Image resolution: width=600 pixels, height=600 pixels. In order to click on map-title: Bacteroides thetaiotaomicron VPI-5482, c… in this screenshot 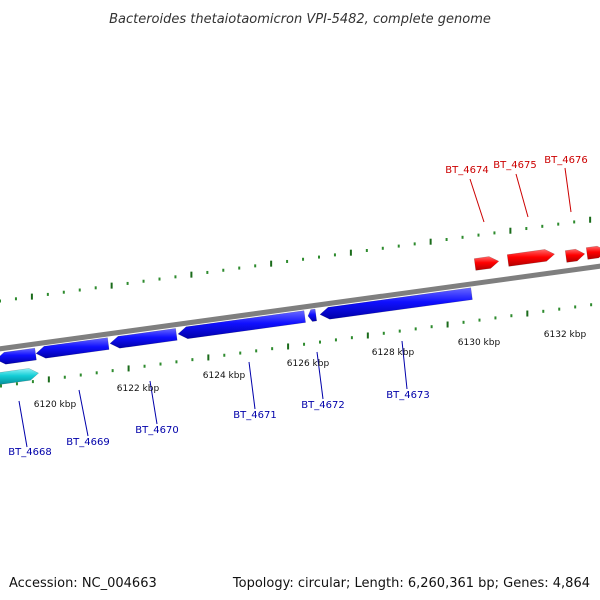, I will do `click(300, 19)`.